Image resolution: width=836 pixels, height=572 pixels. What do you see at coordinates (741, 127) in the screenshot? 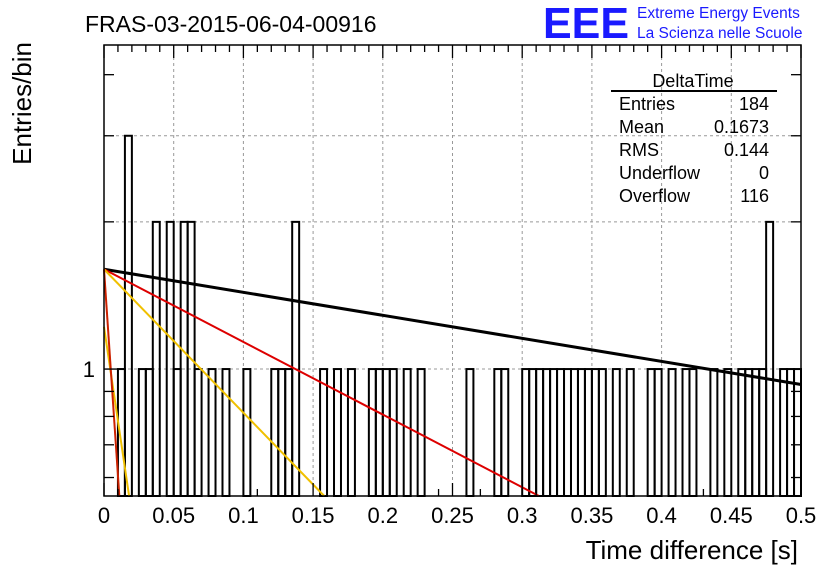
I see `stats-row-value: 0.1673` at bounding box center [741, 127].